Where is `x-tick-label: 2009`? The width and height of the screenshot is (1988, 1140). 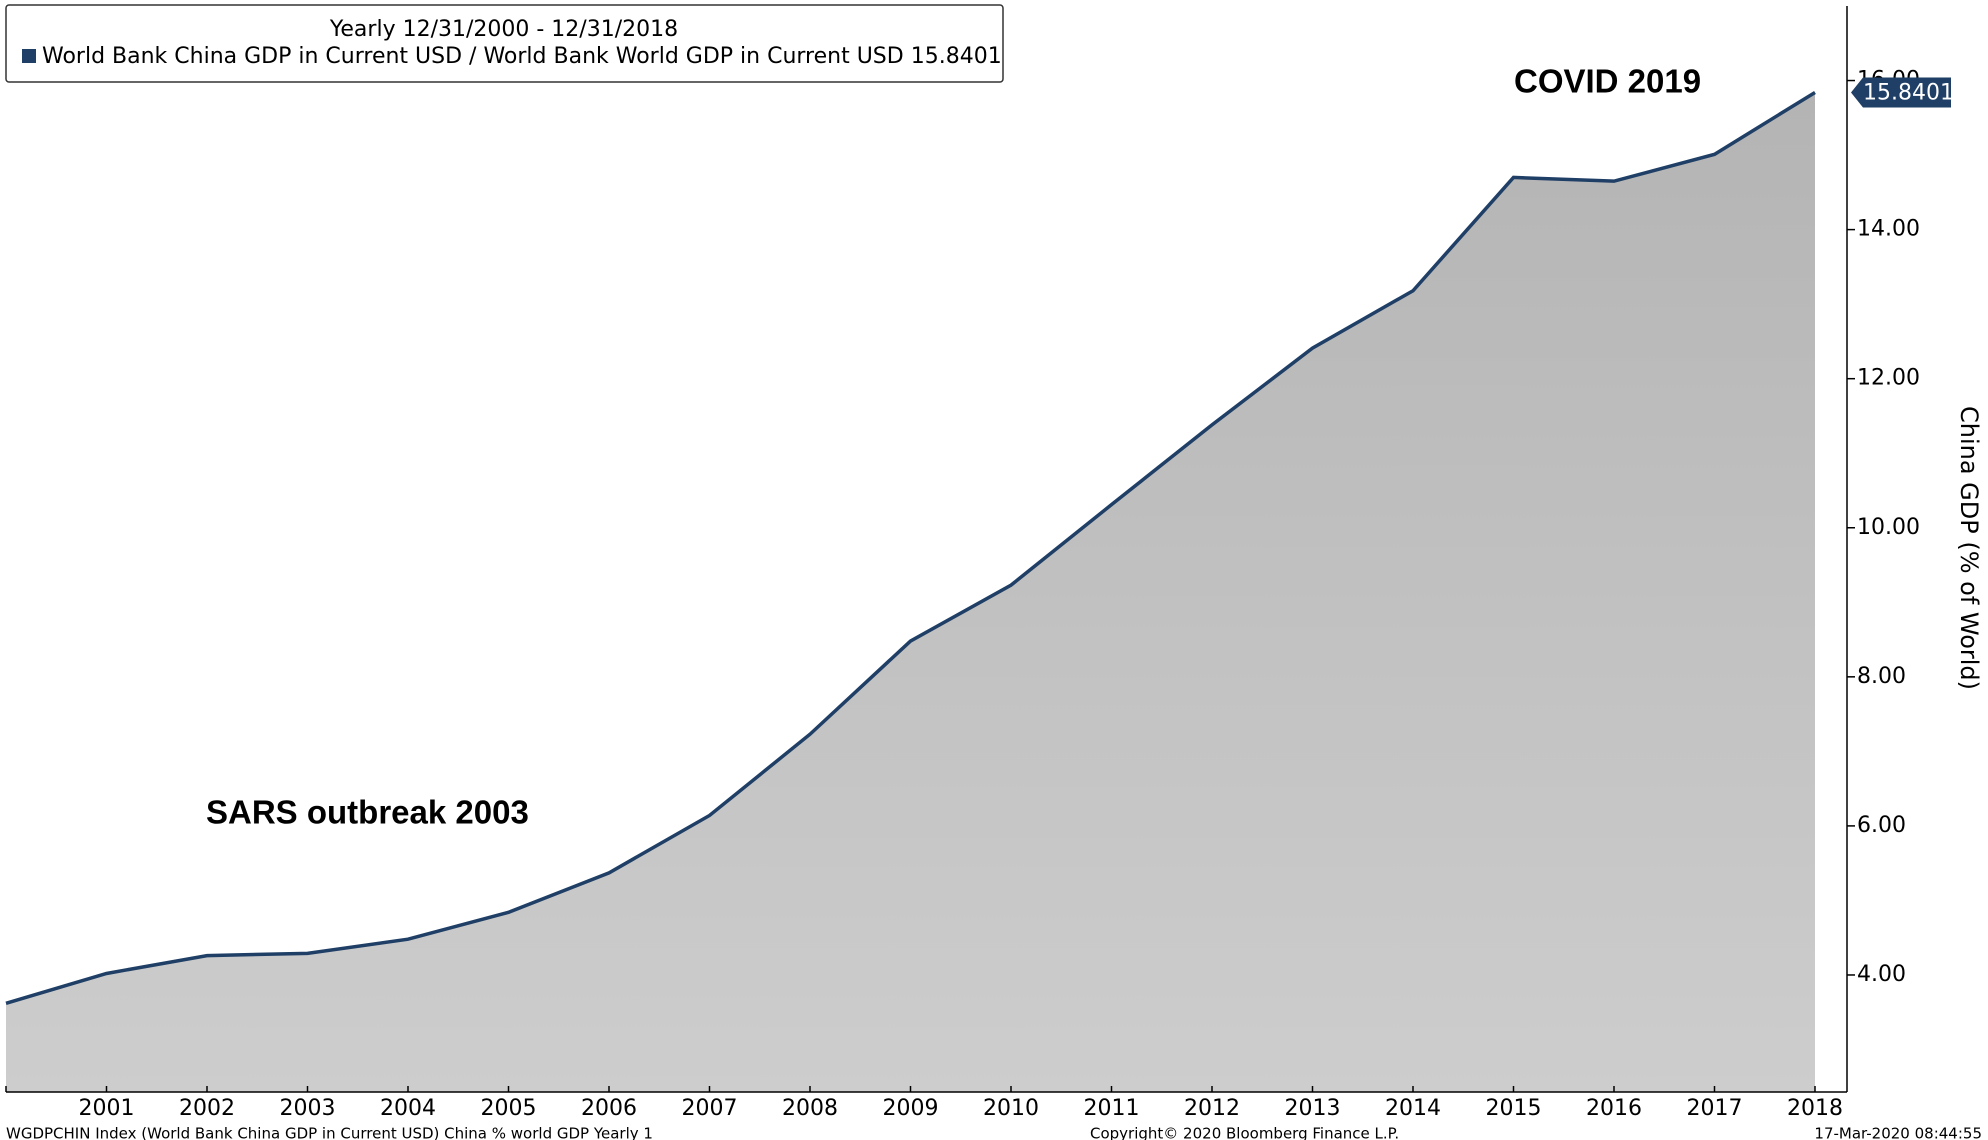
x-tick-label: 2009 is located at coordinates (911, 1108).